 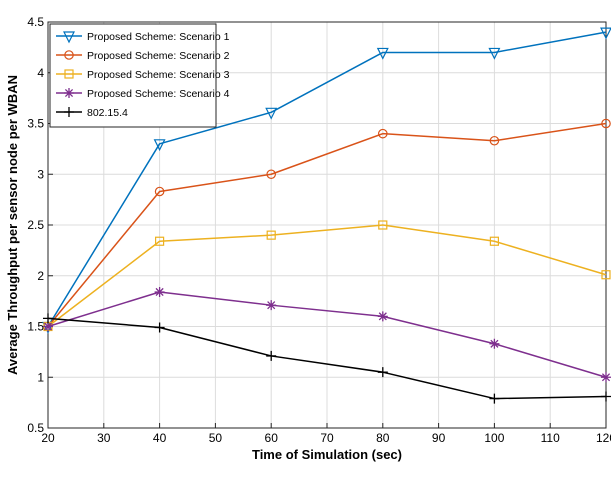 I want to click on y-tick-label: 1.5, so click(x=35, y=327).